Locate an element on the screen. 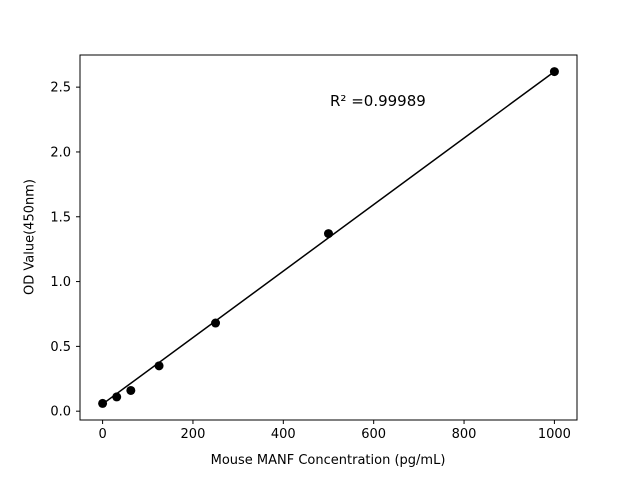 The height and width of the screenshot is (480, 640). x-tick-label: 0 is located at coordinates (102, 434).